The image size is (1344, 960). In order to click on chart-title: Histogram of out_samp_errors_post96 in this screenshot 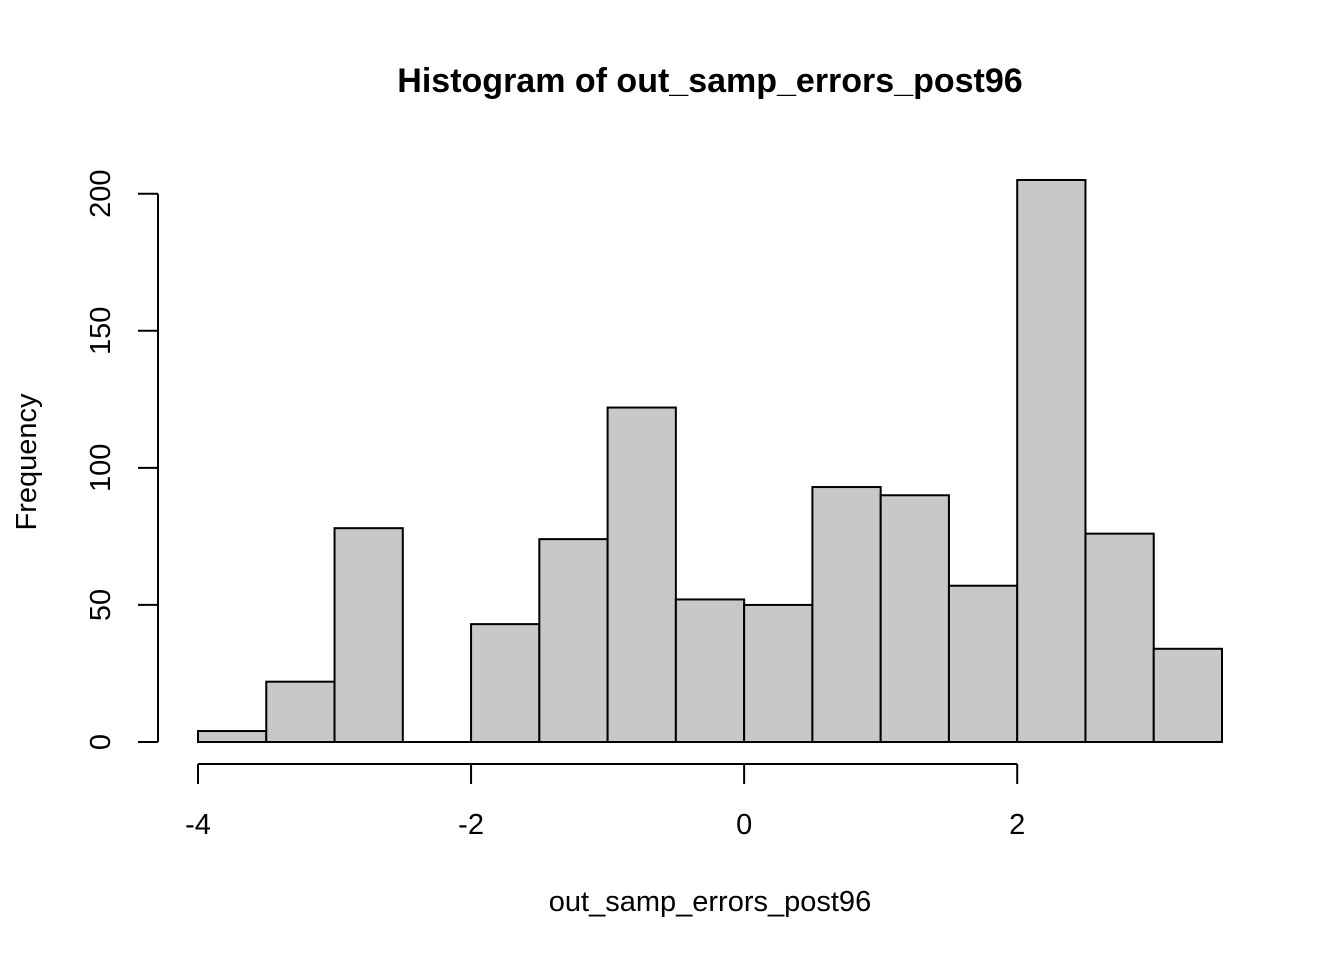, I will do `click(709, 81)`.